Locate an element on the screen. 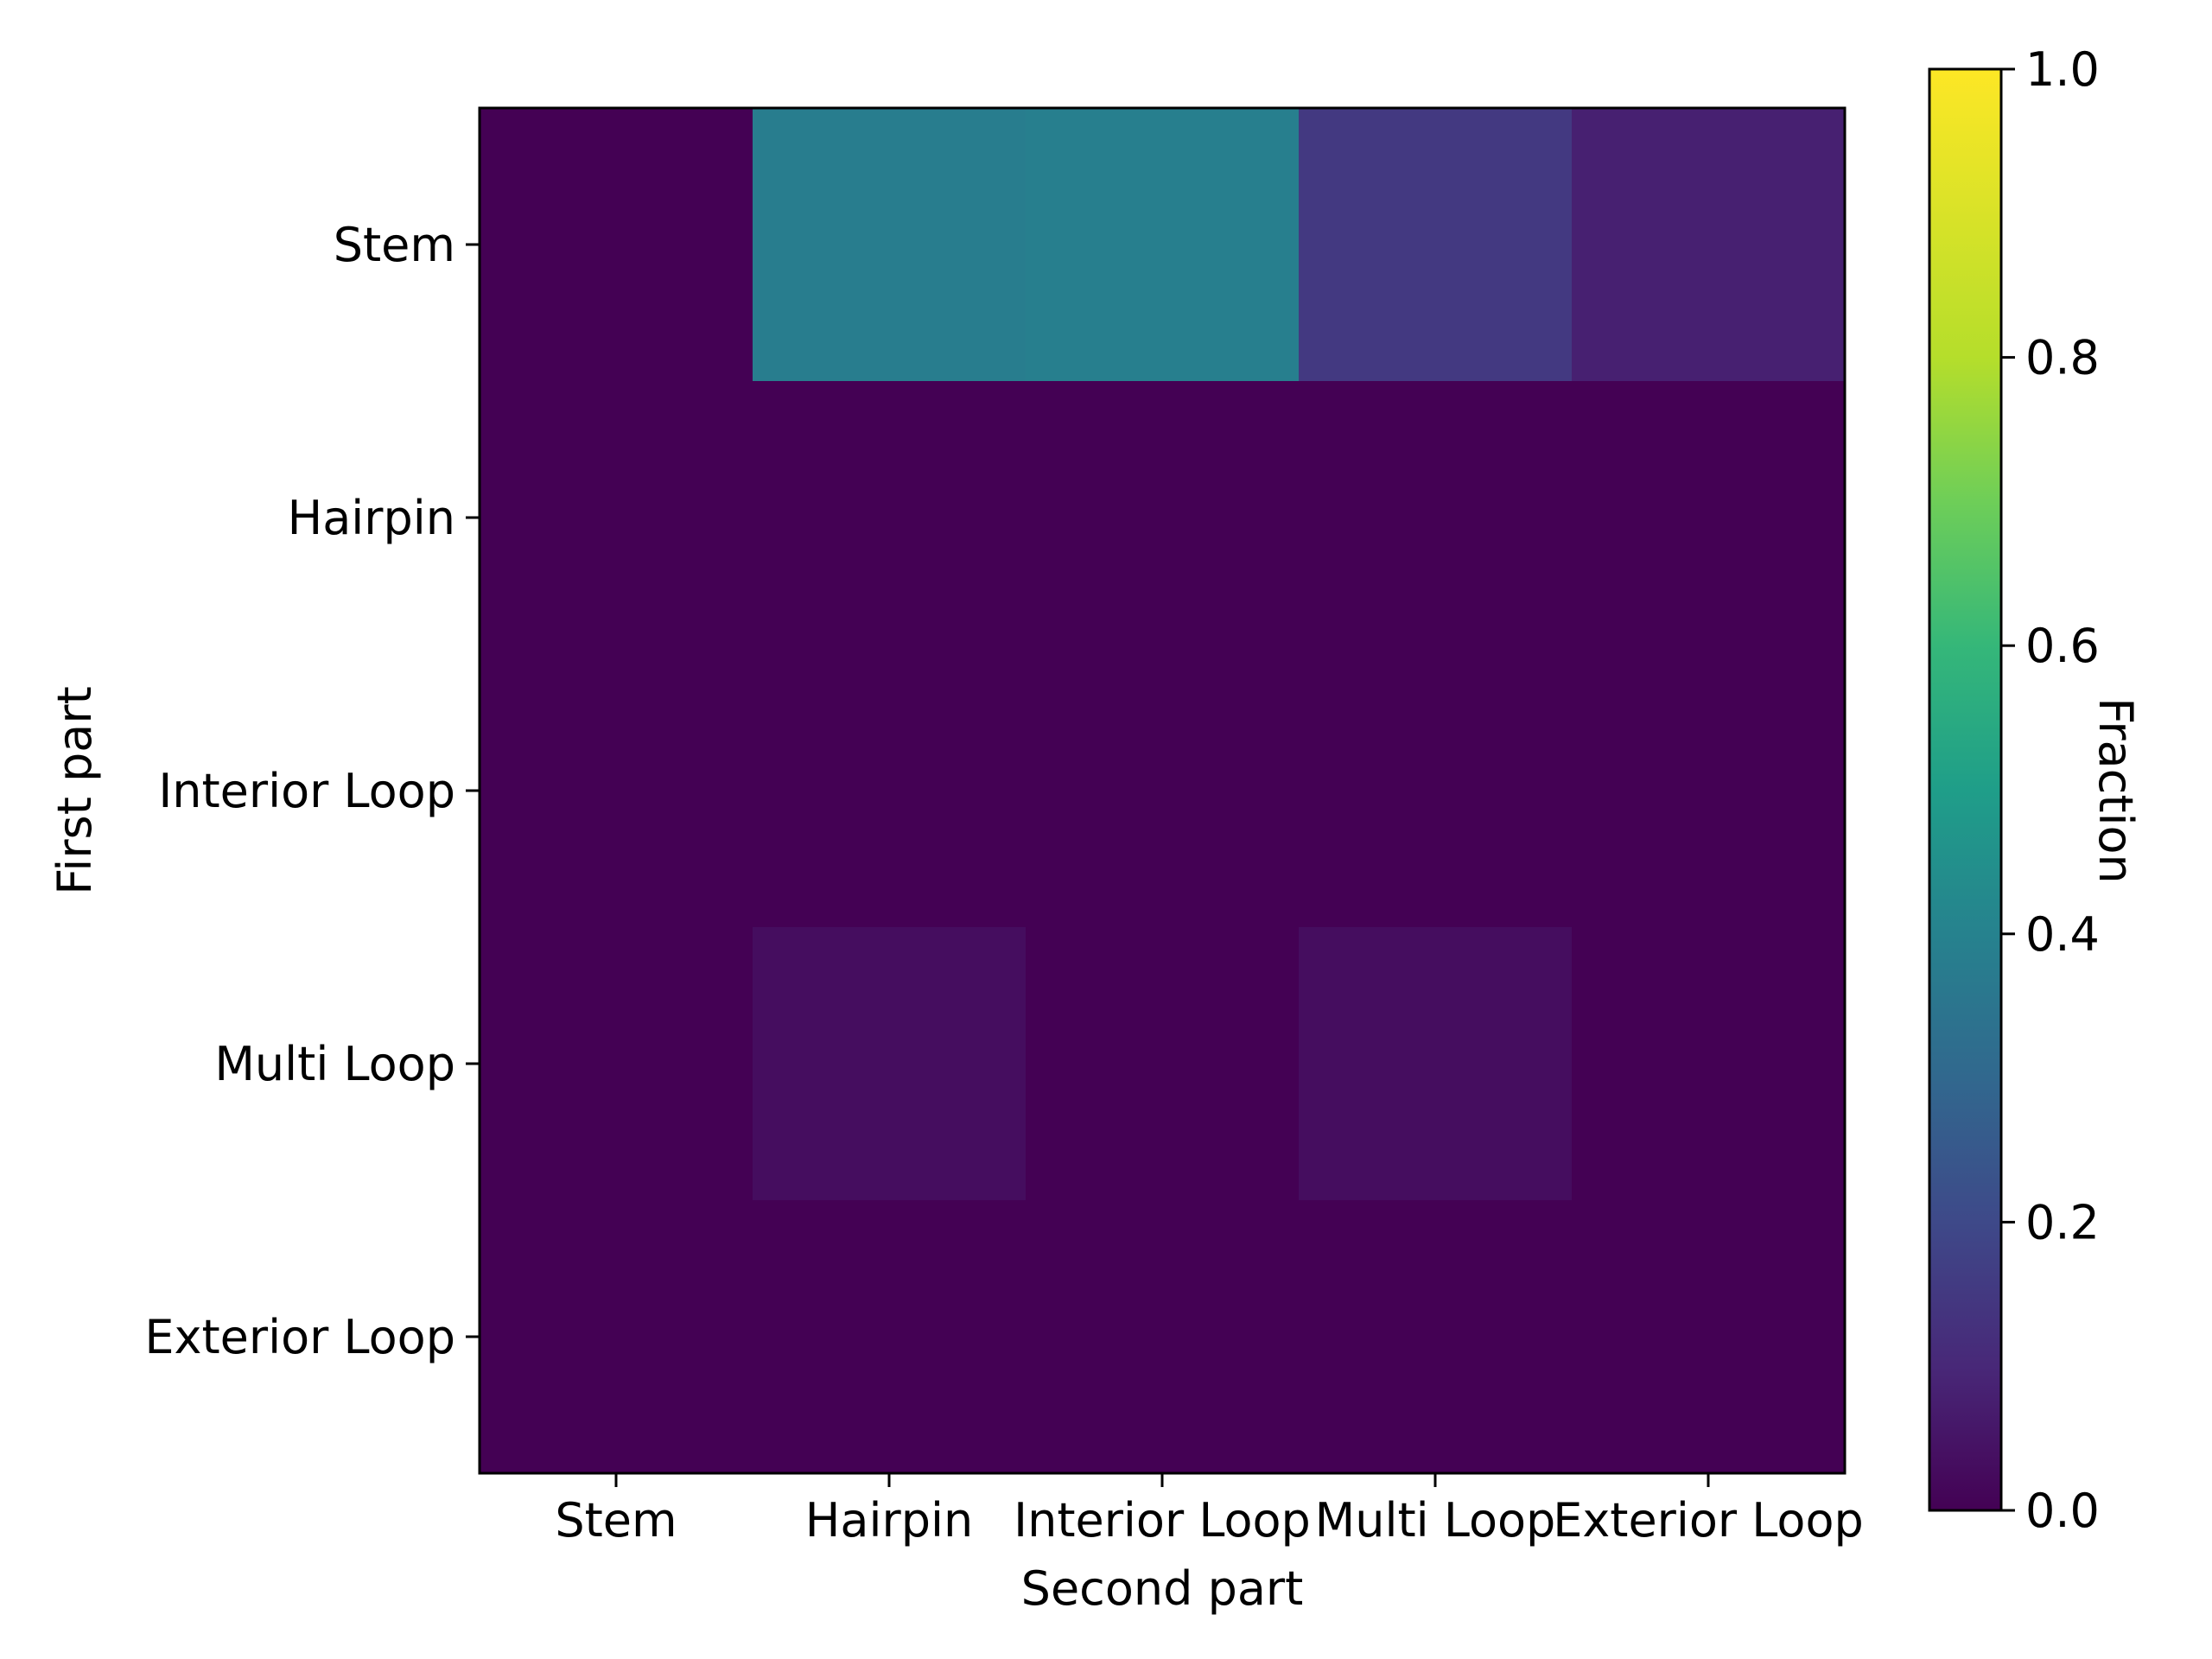 The height and width of the screenshot is (1659, 2212). y-tick-label: Multi Loop is located at coordinates (334, 1064).